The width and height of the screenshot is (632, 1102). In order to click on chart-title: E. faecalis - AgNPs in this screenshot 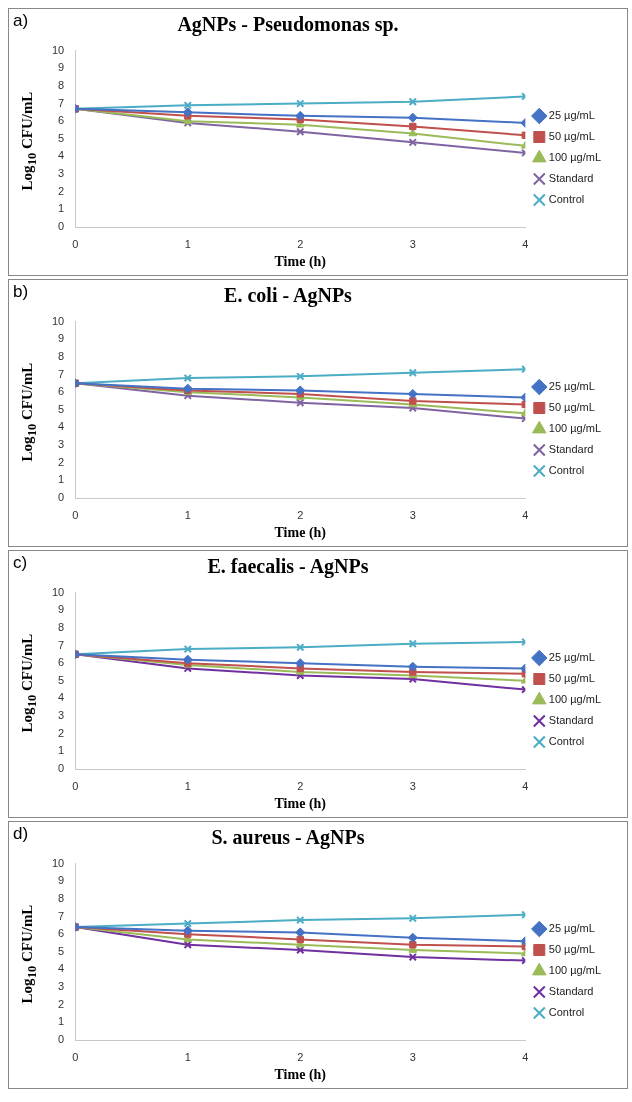, I will do `click(288, 566)`.